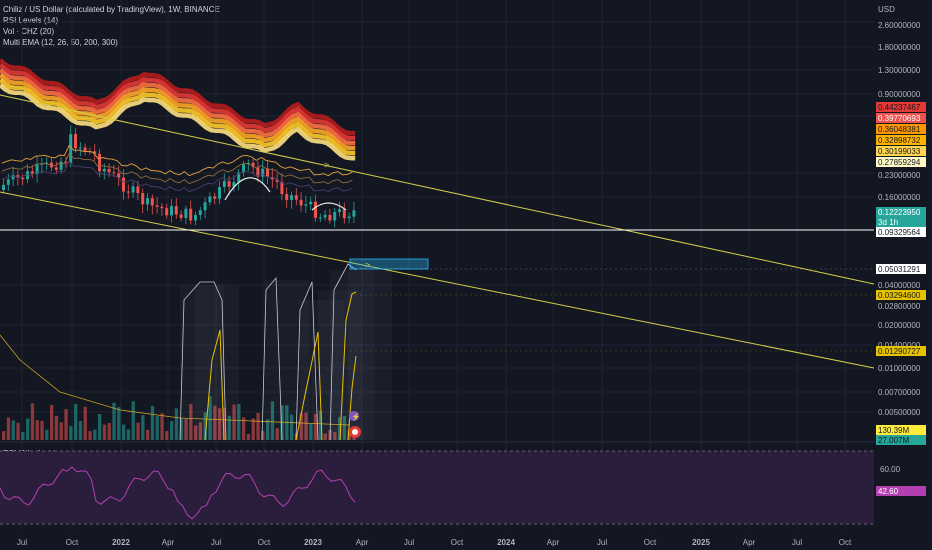 This screenshot has height=550, width=932. Describe the element at coordinates (901, 162) in the screenshot. I see `badge-ema-x-bg` at that location.